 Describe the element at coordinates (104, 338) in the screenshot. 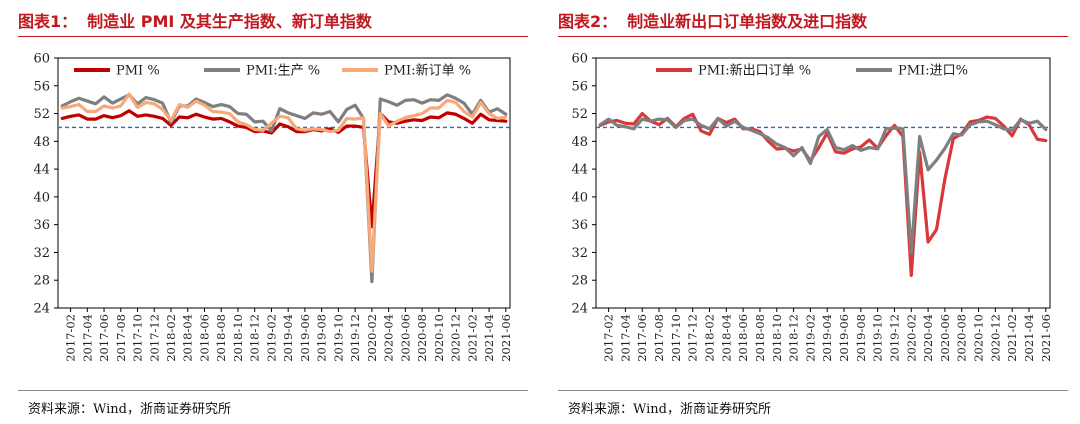

I see `x-tick-label: 2017-06` at that location.